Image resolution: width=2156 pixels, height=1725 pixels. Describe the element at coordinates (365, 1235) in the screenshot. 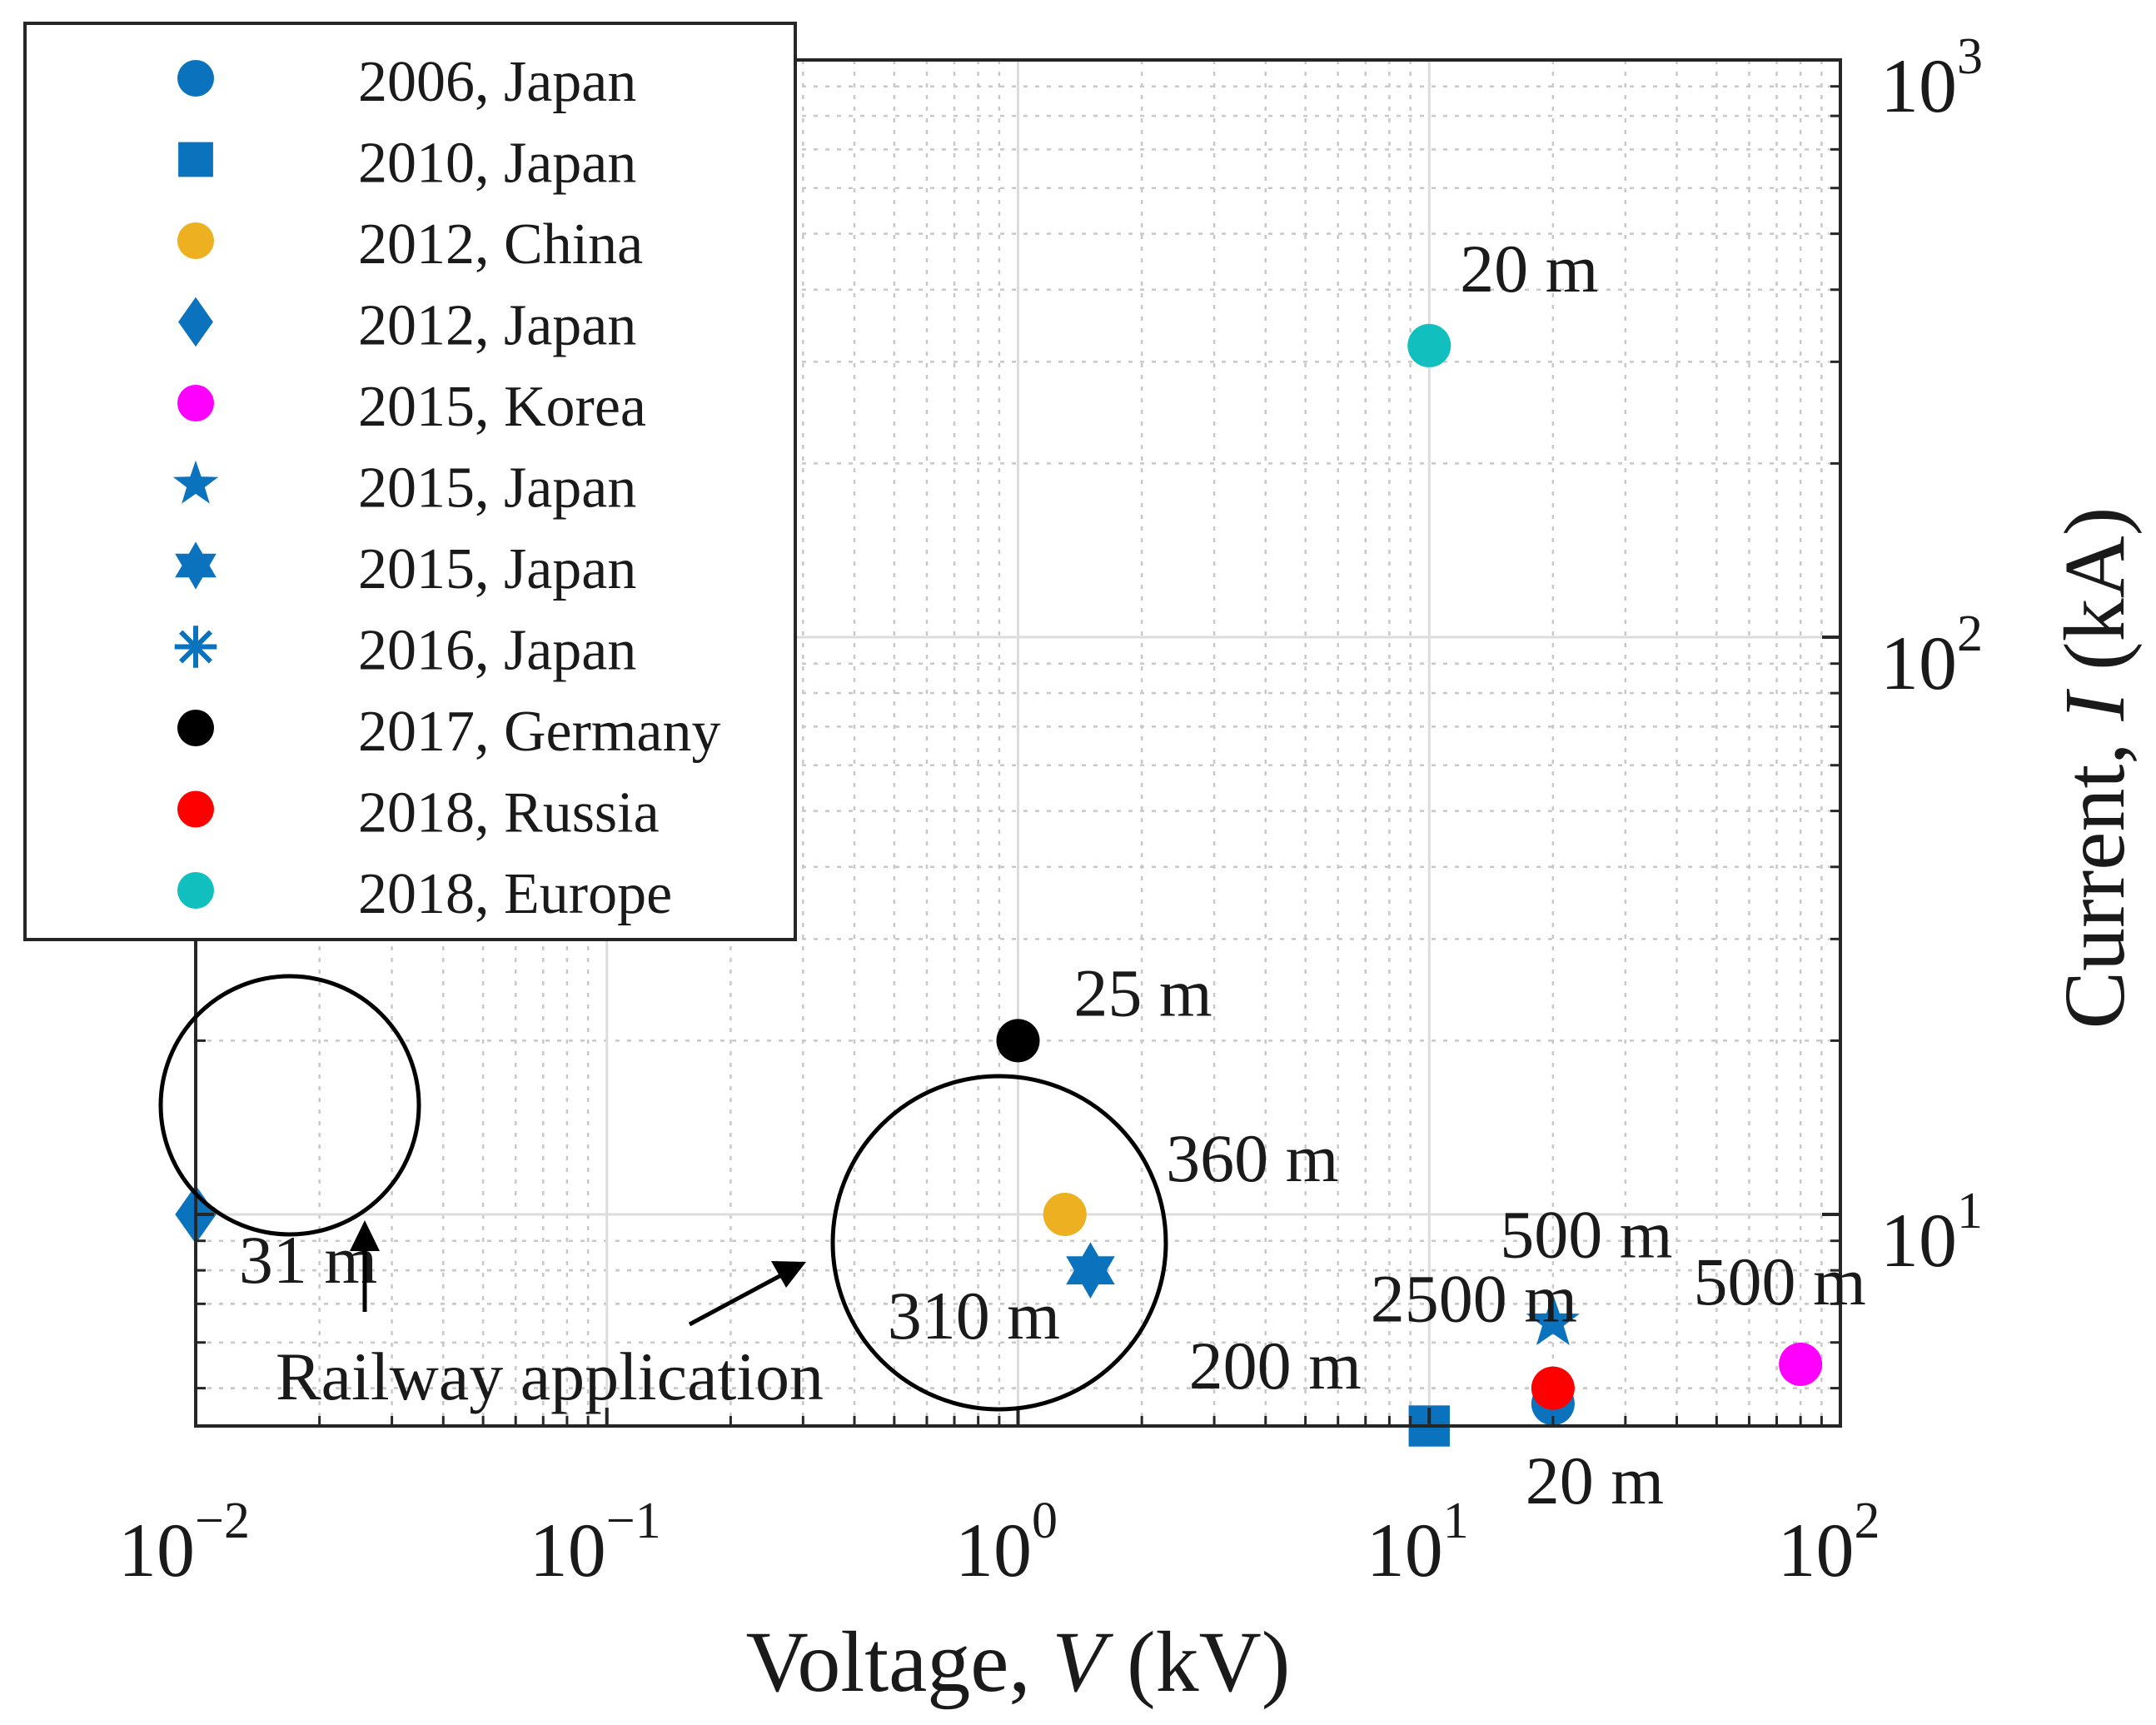

I see `arrow-up-head` at that location.